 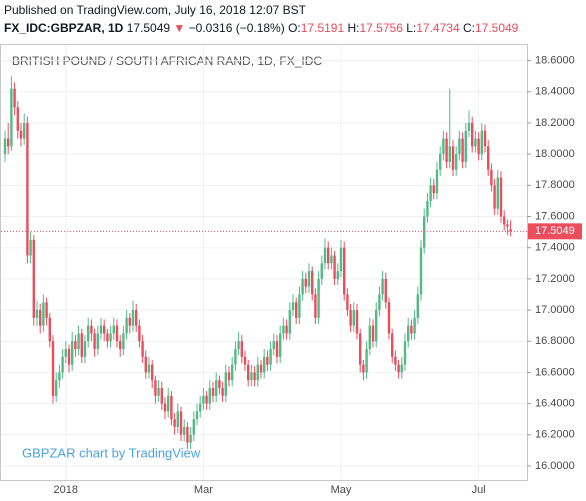 I want to click on down-arrow: ▼, so click(x=179, y=28).